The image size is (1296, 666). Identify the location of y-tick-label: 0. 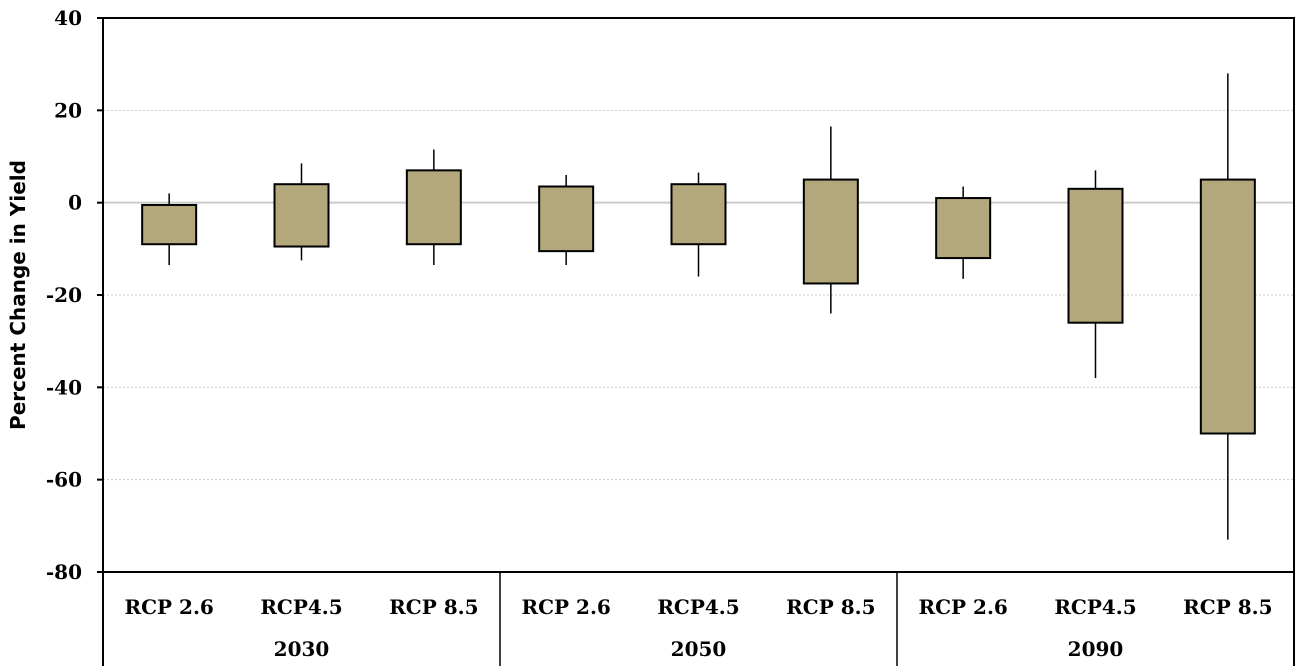
(75, 203).